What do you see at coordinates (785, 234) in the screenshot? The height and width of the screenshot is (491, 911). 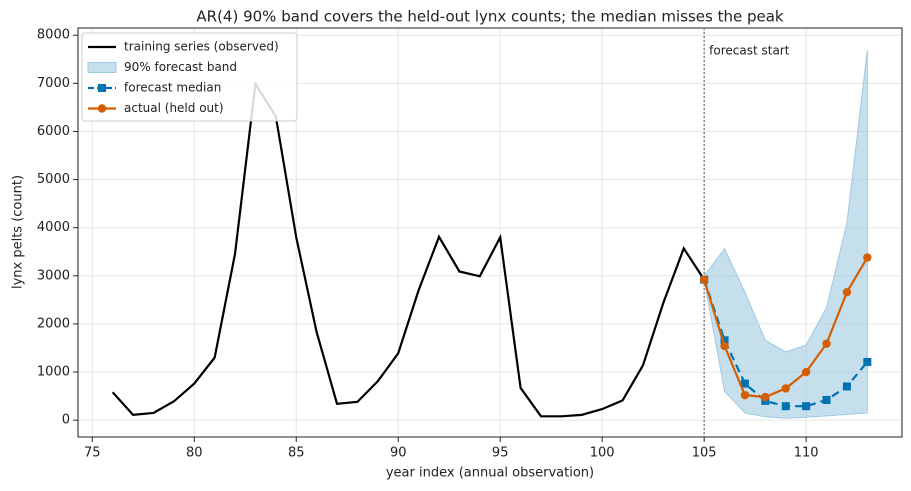 I see `forecast-band` at bounding box center [785, 234].